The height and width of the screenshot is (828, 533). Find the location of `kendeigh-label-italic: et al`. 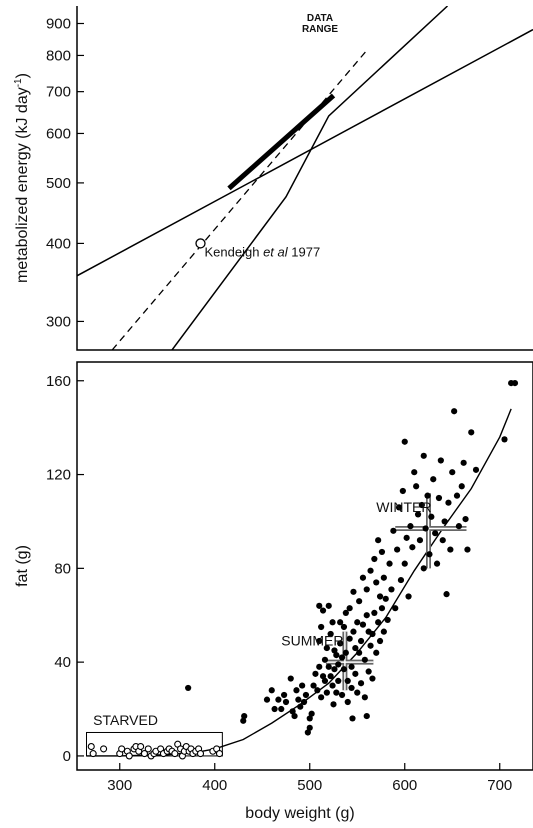

kendeigh-label-italic: et al is located at coordinates (276, 251).